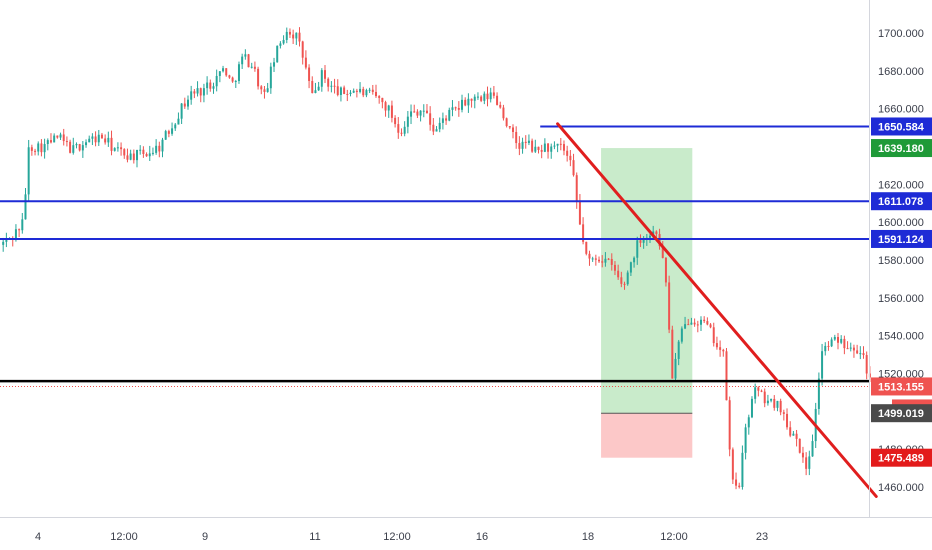 This screenshot has width=932, height=550. Describe the element at coordinates (901, 185) in the screenshot. I see `y-tick-label: 1620.000` at that location.